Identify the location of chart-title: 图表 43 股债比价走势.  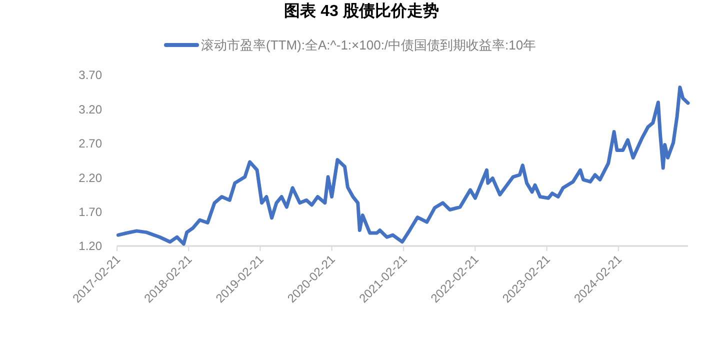
(361, 11).